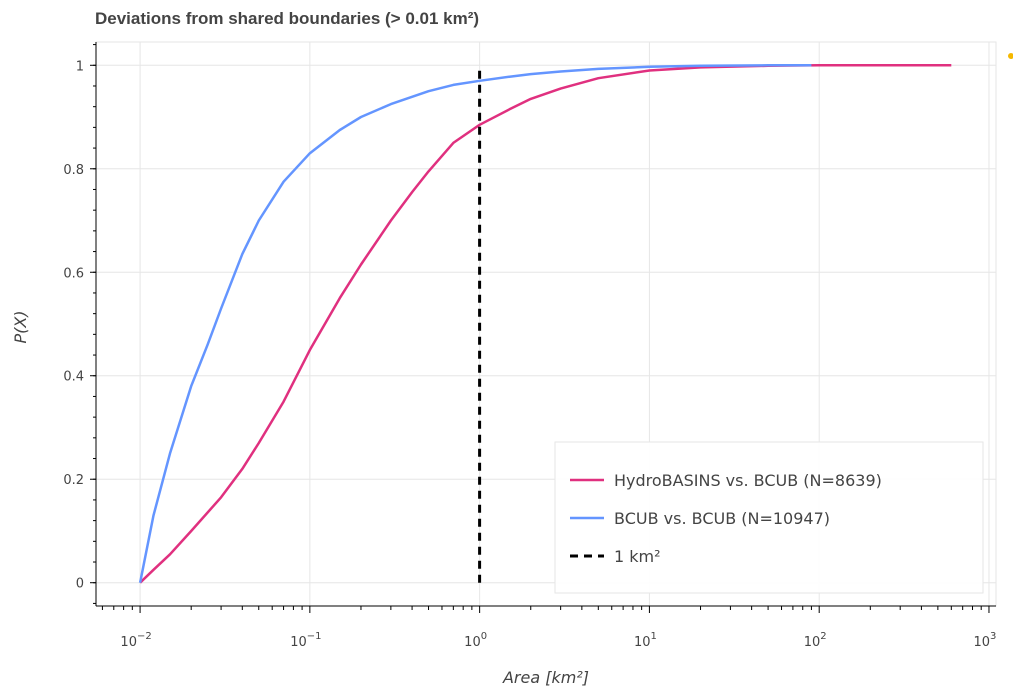 The image size is (1013, 690). I want to click on legend-box, so click(769, 517).